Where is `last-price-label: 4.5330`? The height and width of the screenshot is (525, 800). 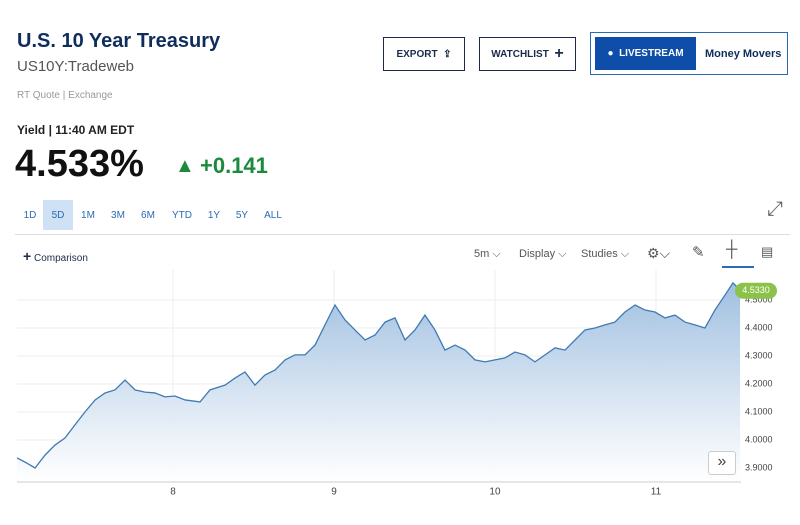
last-price-label: 4.5330 is located at coordinates (756, 290).